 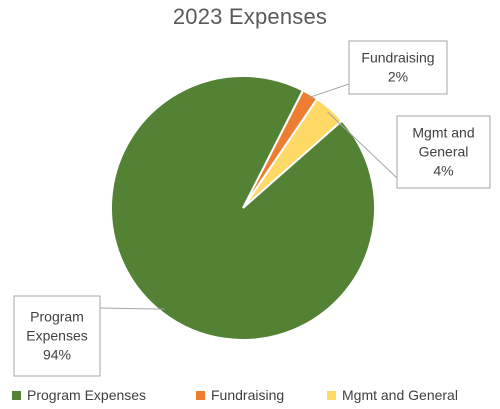 I want to click on callout-box-program-expenses, so click(x=57, y=336).